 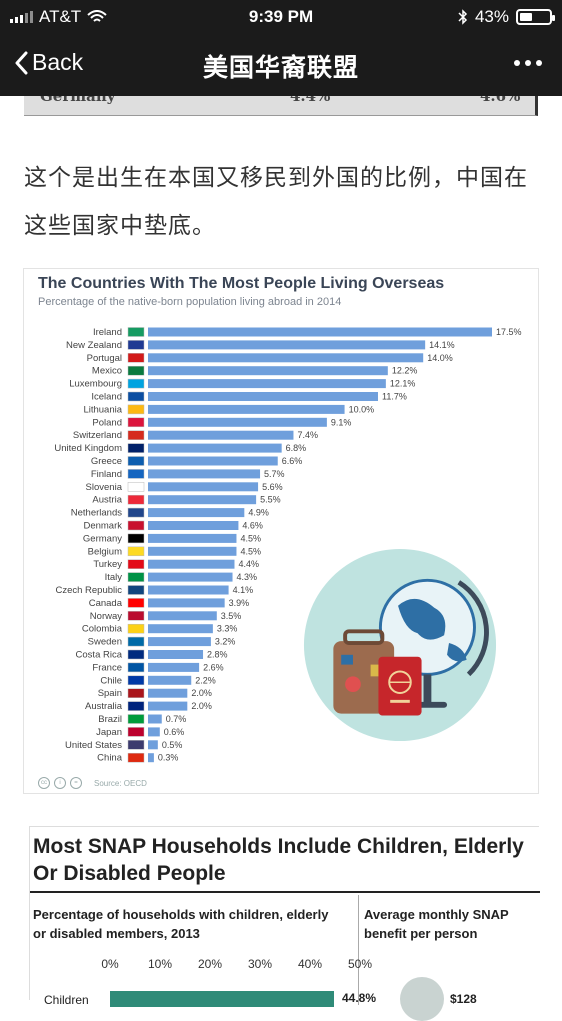 I want to click on value-label-0: 17.5%, so click(x=509, y=332).